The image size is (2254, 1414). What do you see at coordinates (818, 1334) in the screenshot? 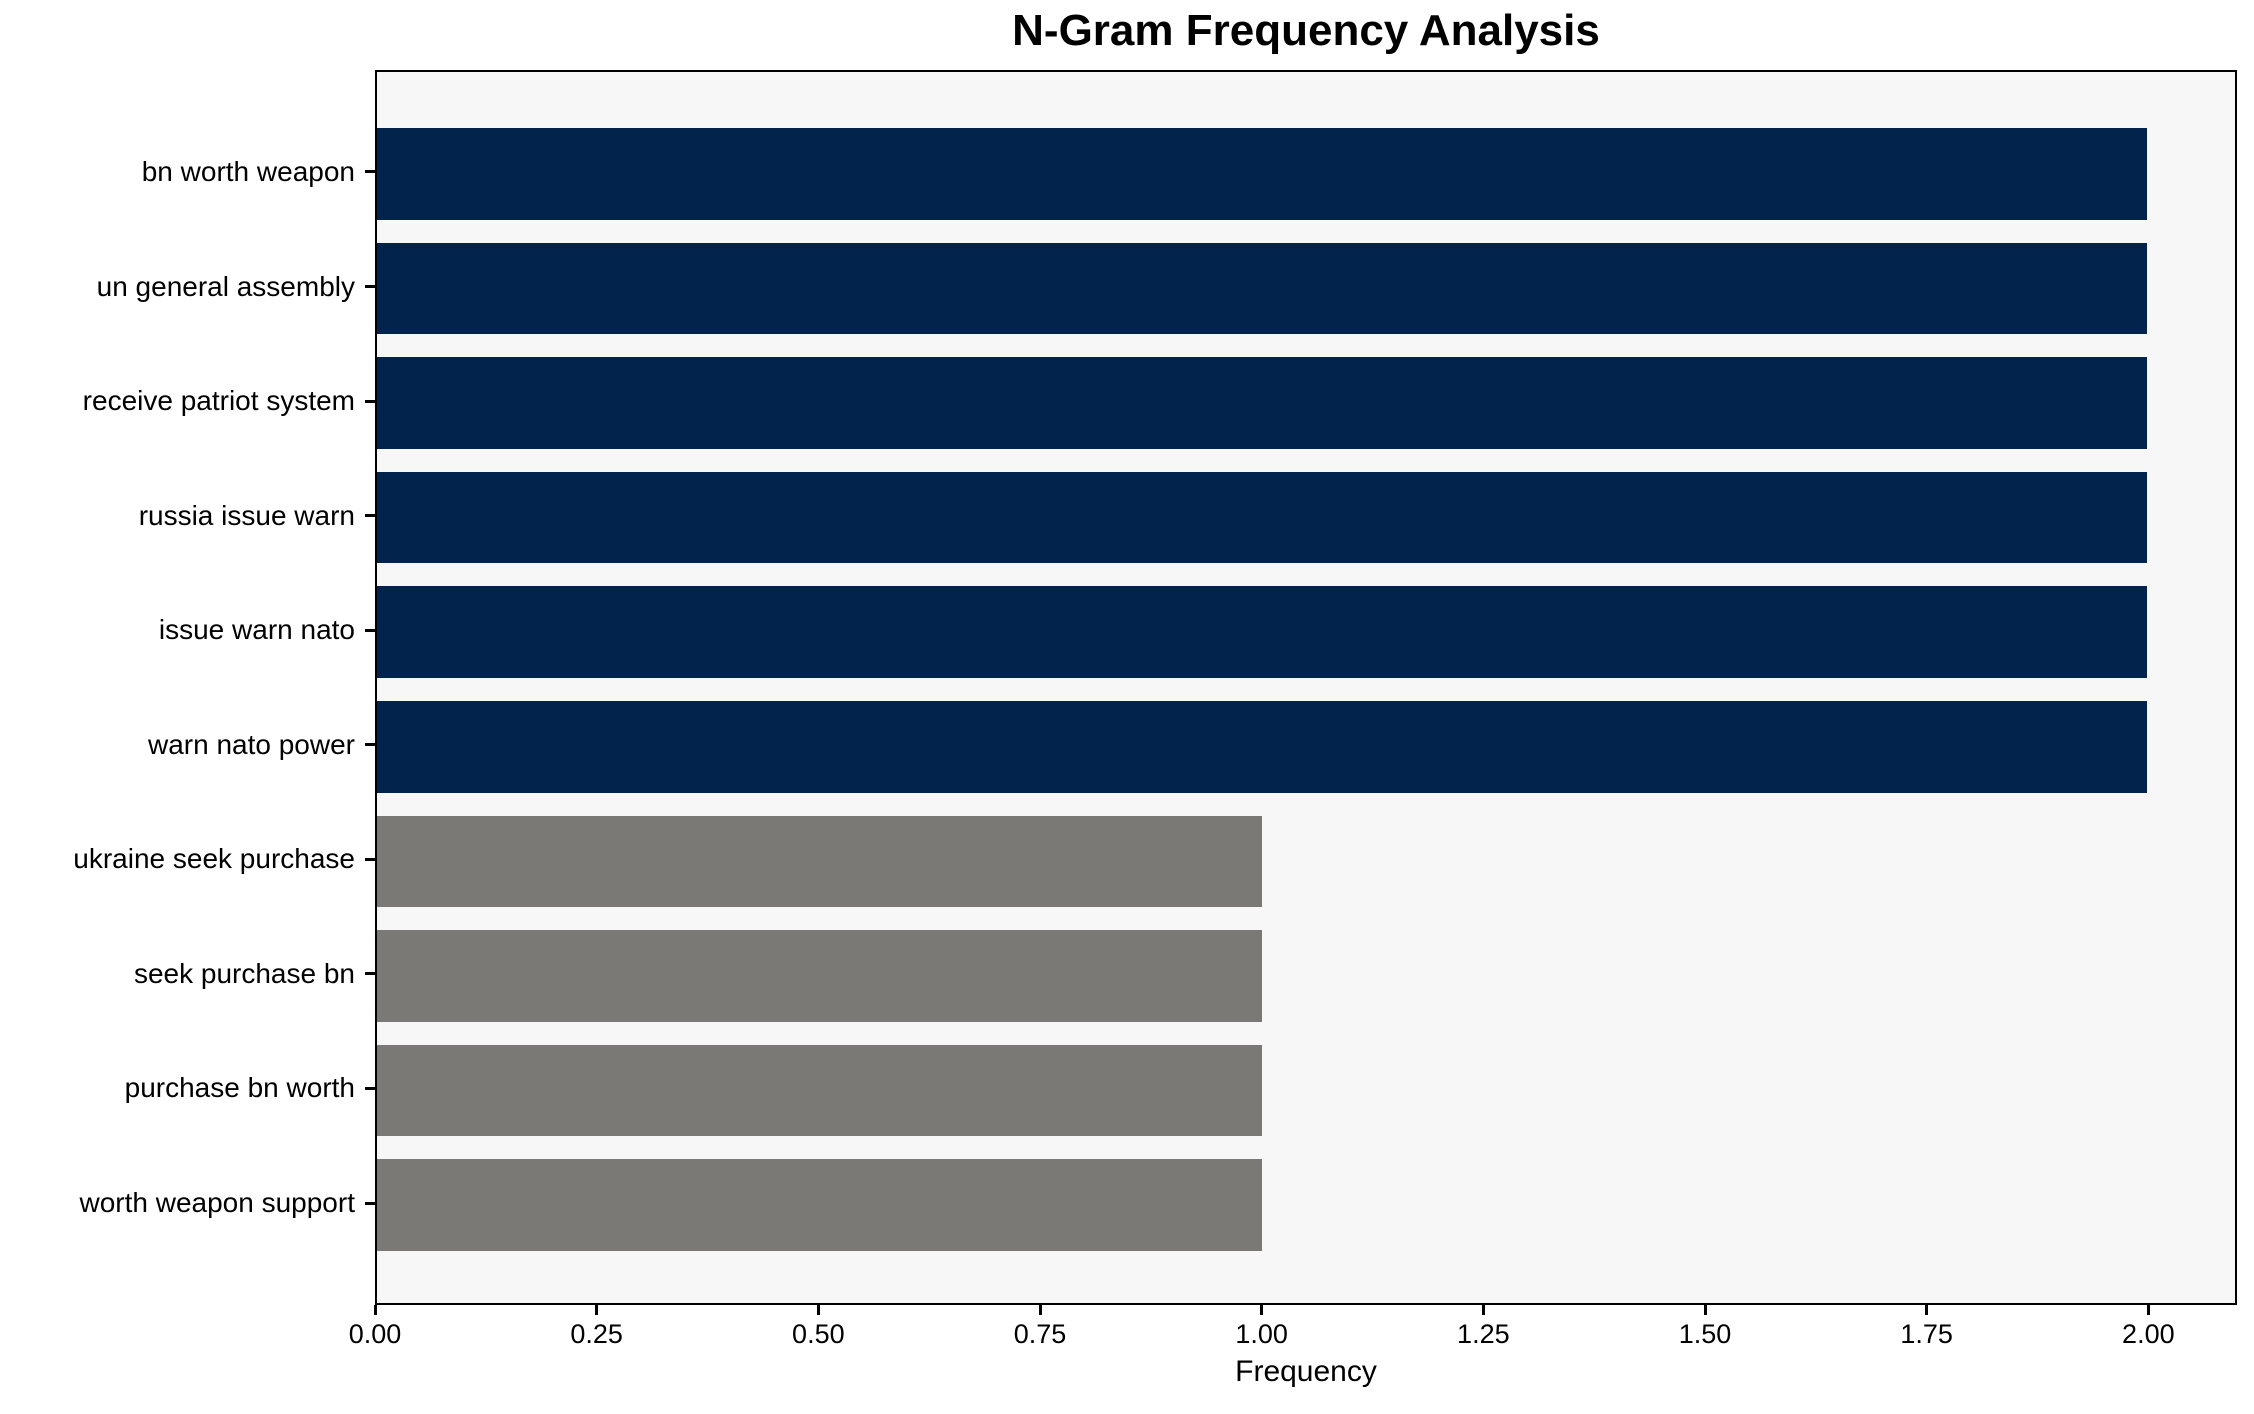
I see `x-tick-label: 0.50` at bounding box center [818, 1334].